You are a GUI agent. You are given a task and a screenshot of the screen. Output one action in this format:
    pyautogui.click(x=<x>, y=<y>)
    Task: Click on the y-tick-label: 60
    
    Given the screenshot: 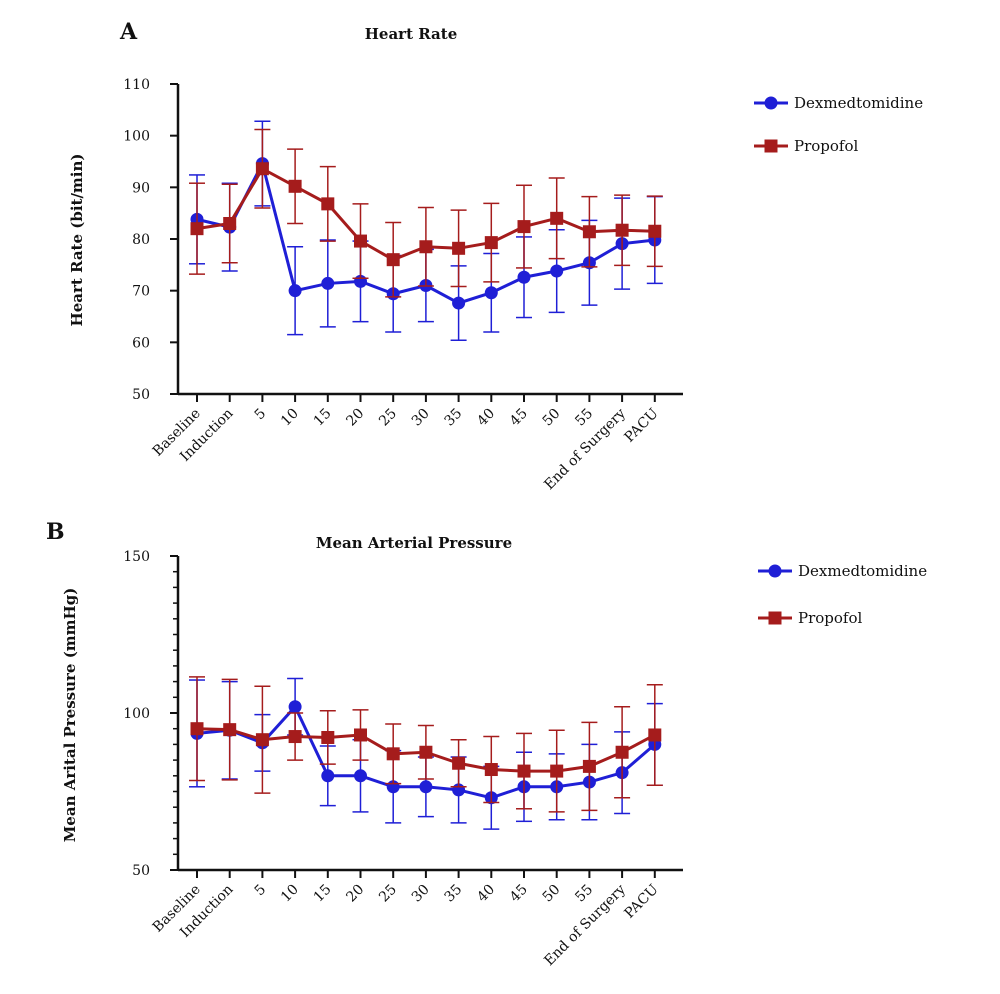 What is the action you would take?
    pyautogui.click(x=141, y=343)
    